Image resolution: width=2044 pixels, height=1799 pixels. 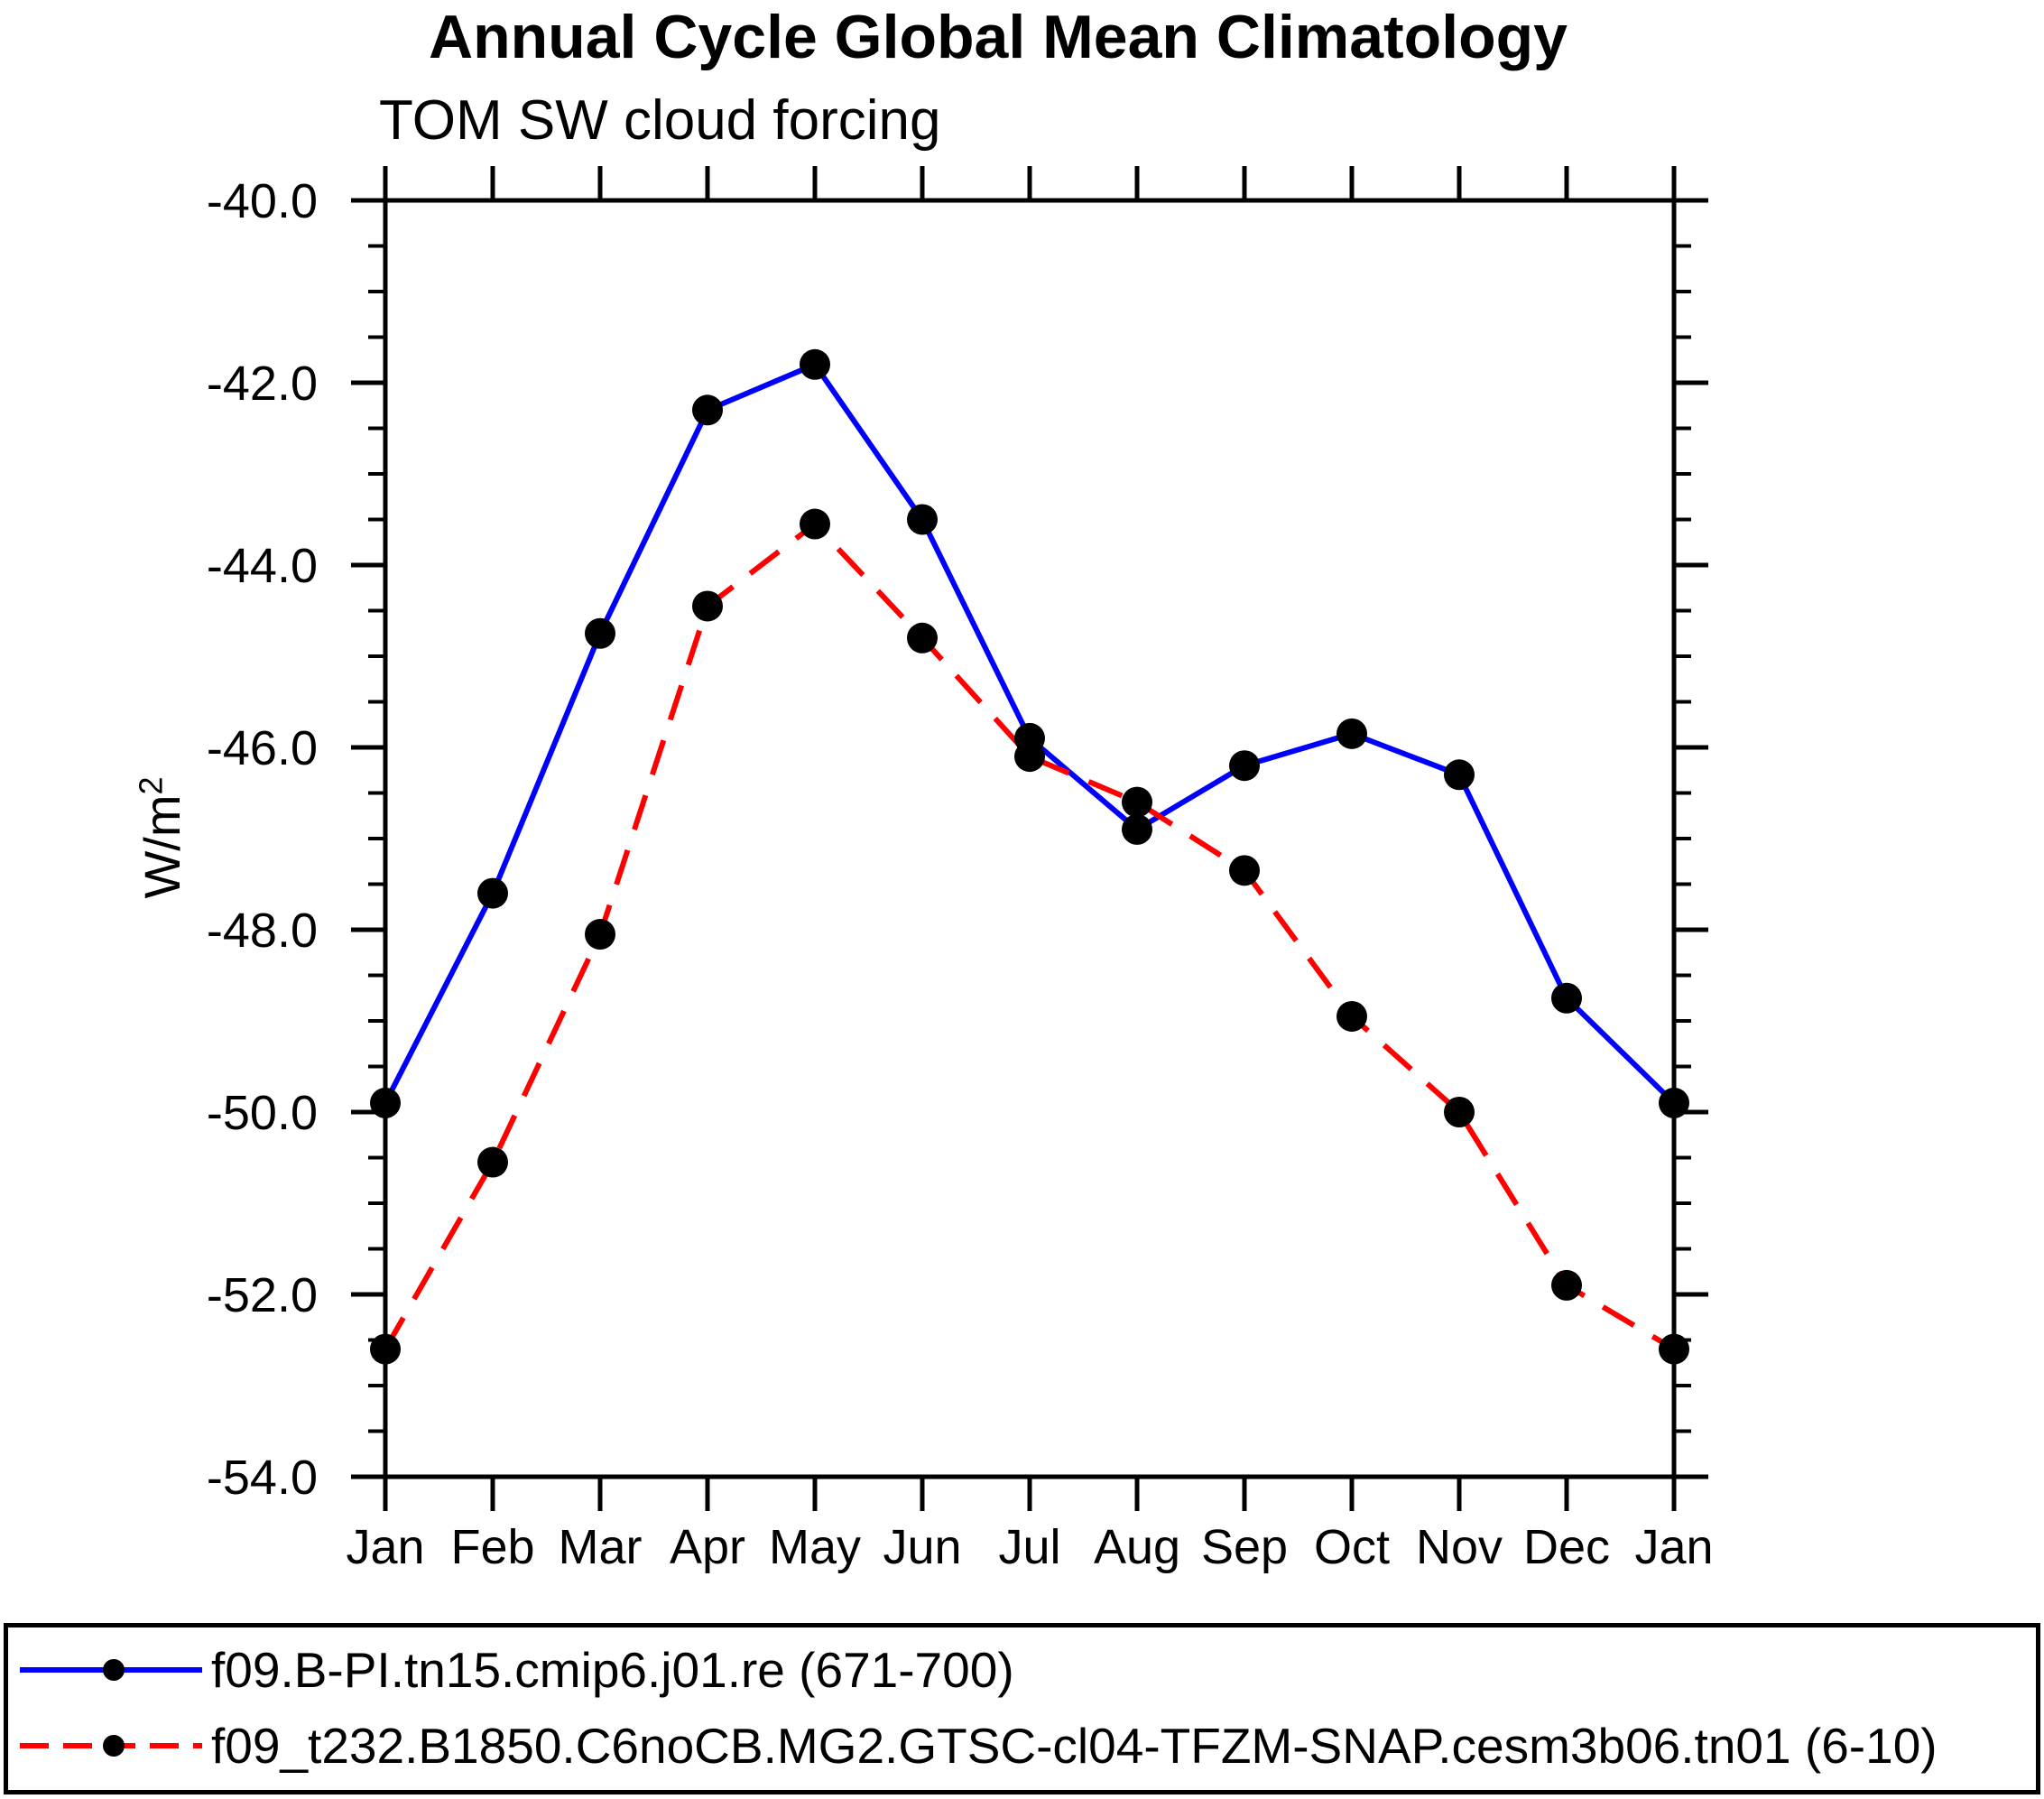 I want to click on y-tick-label: -52.0, so click(x=262, y=1295).